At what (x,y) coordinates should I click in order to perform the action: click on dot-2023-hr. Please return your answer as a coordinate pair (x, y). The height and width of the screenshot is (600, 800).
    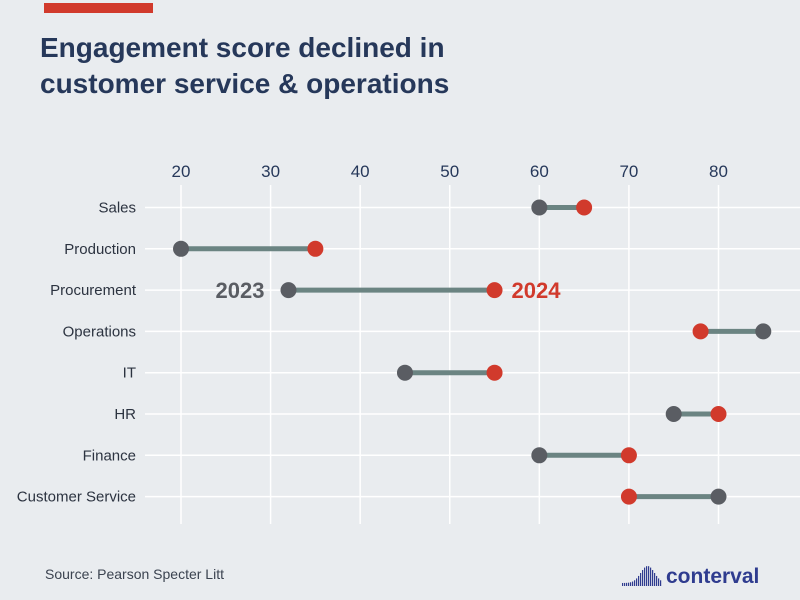
    Looking at the image, I should click on (673, 414).